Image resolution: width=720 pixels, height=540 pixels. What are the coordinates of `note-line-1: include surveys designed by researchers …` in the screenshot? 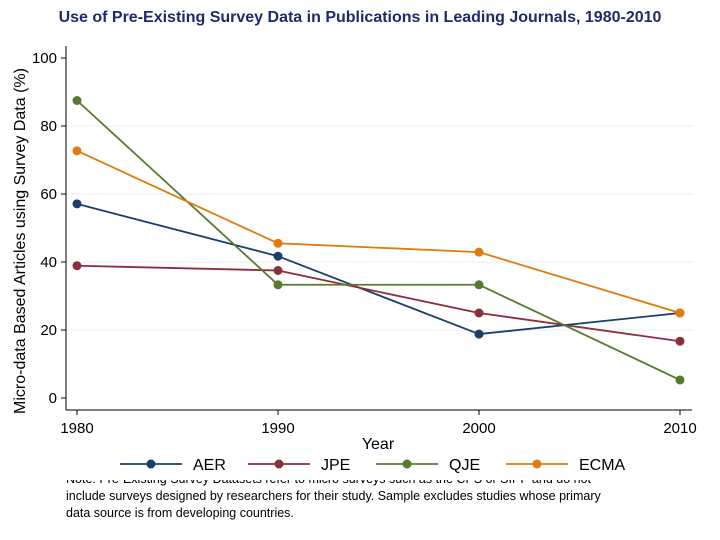 It's located at (333, 496).